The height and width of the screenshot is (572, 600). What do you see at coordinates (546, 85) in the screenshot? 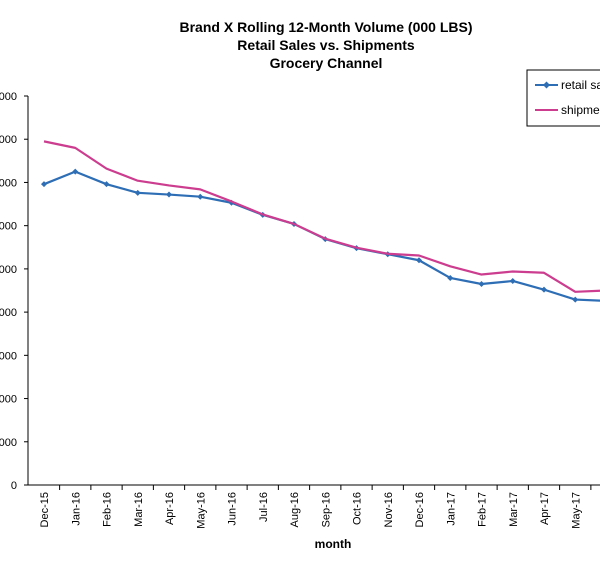
I see `legend-marker-retail-sales` at bounding box center [546, 85].